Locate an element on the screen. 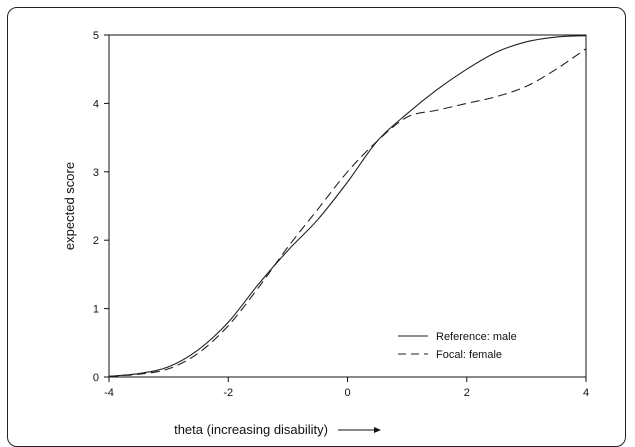 The image size is (635, 447). x-tick-label: 2 is located at coordinates (467, 393).